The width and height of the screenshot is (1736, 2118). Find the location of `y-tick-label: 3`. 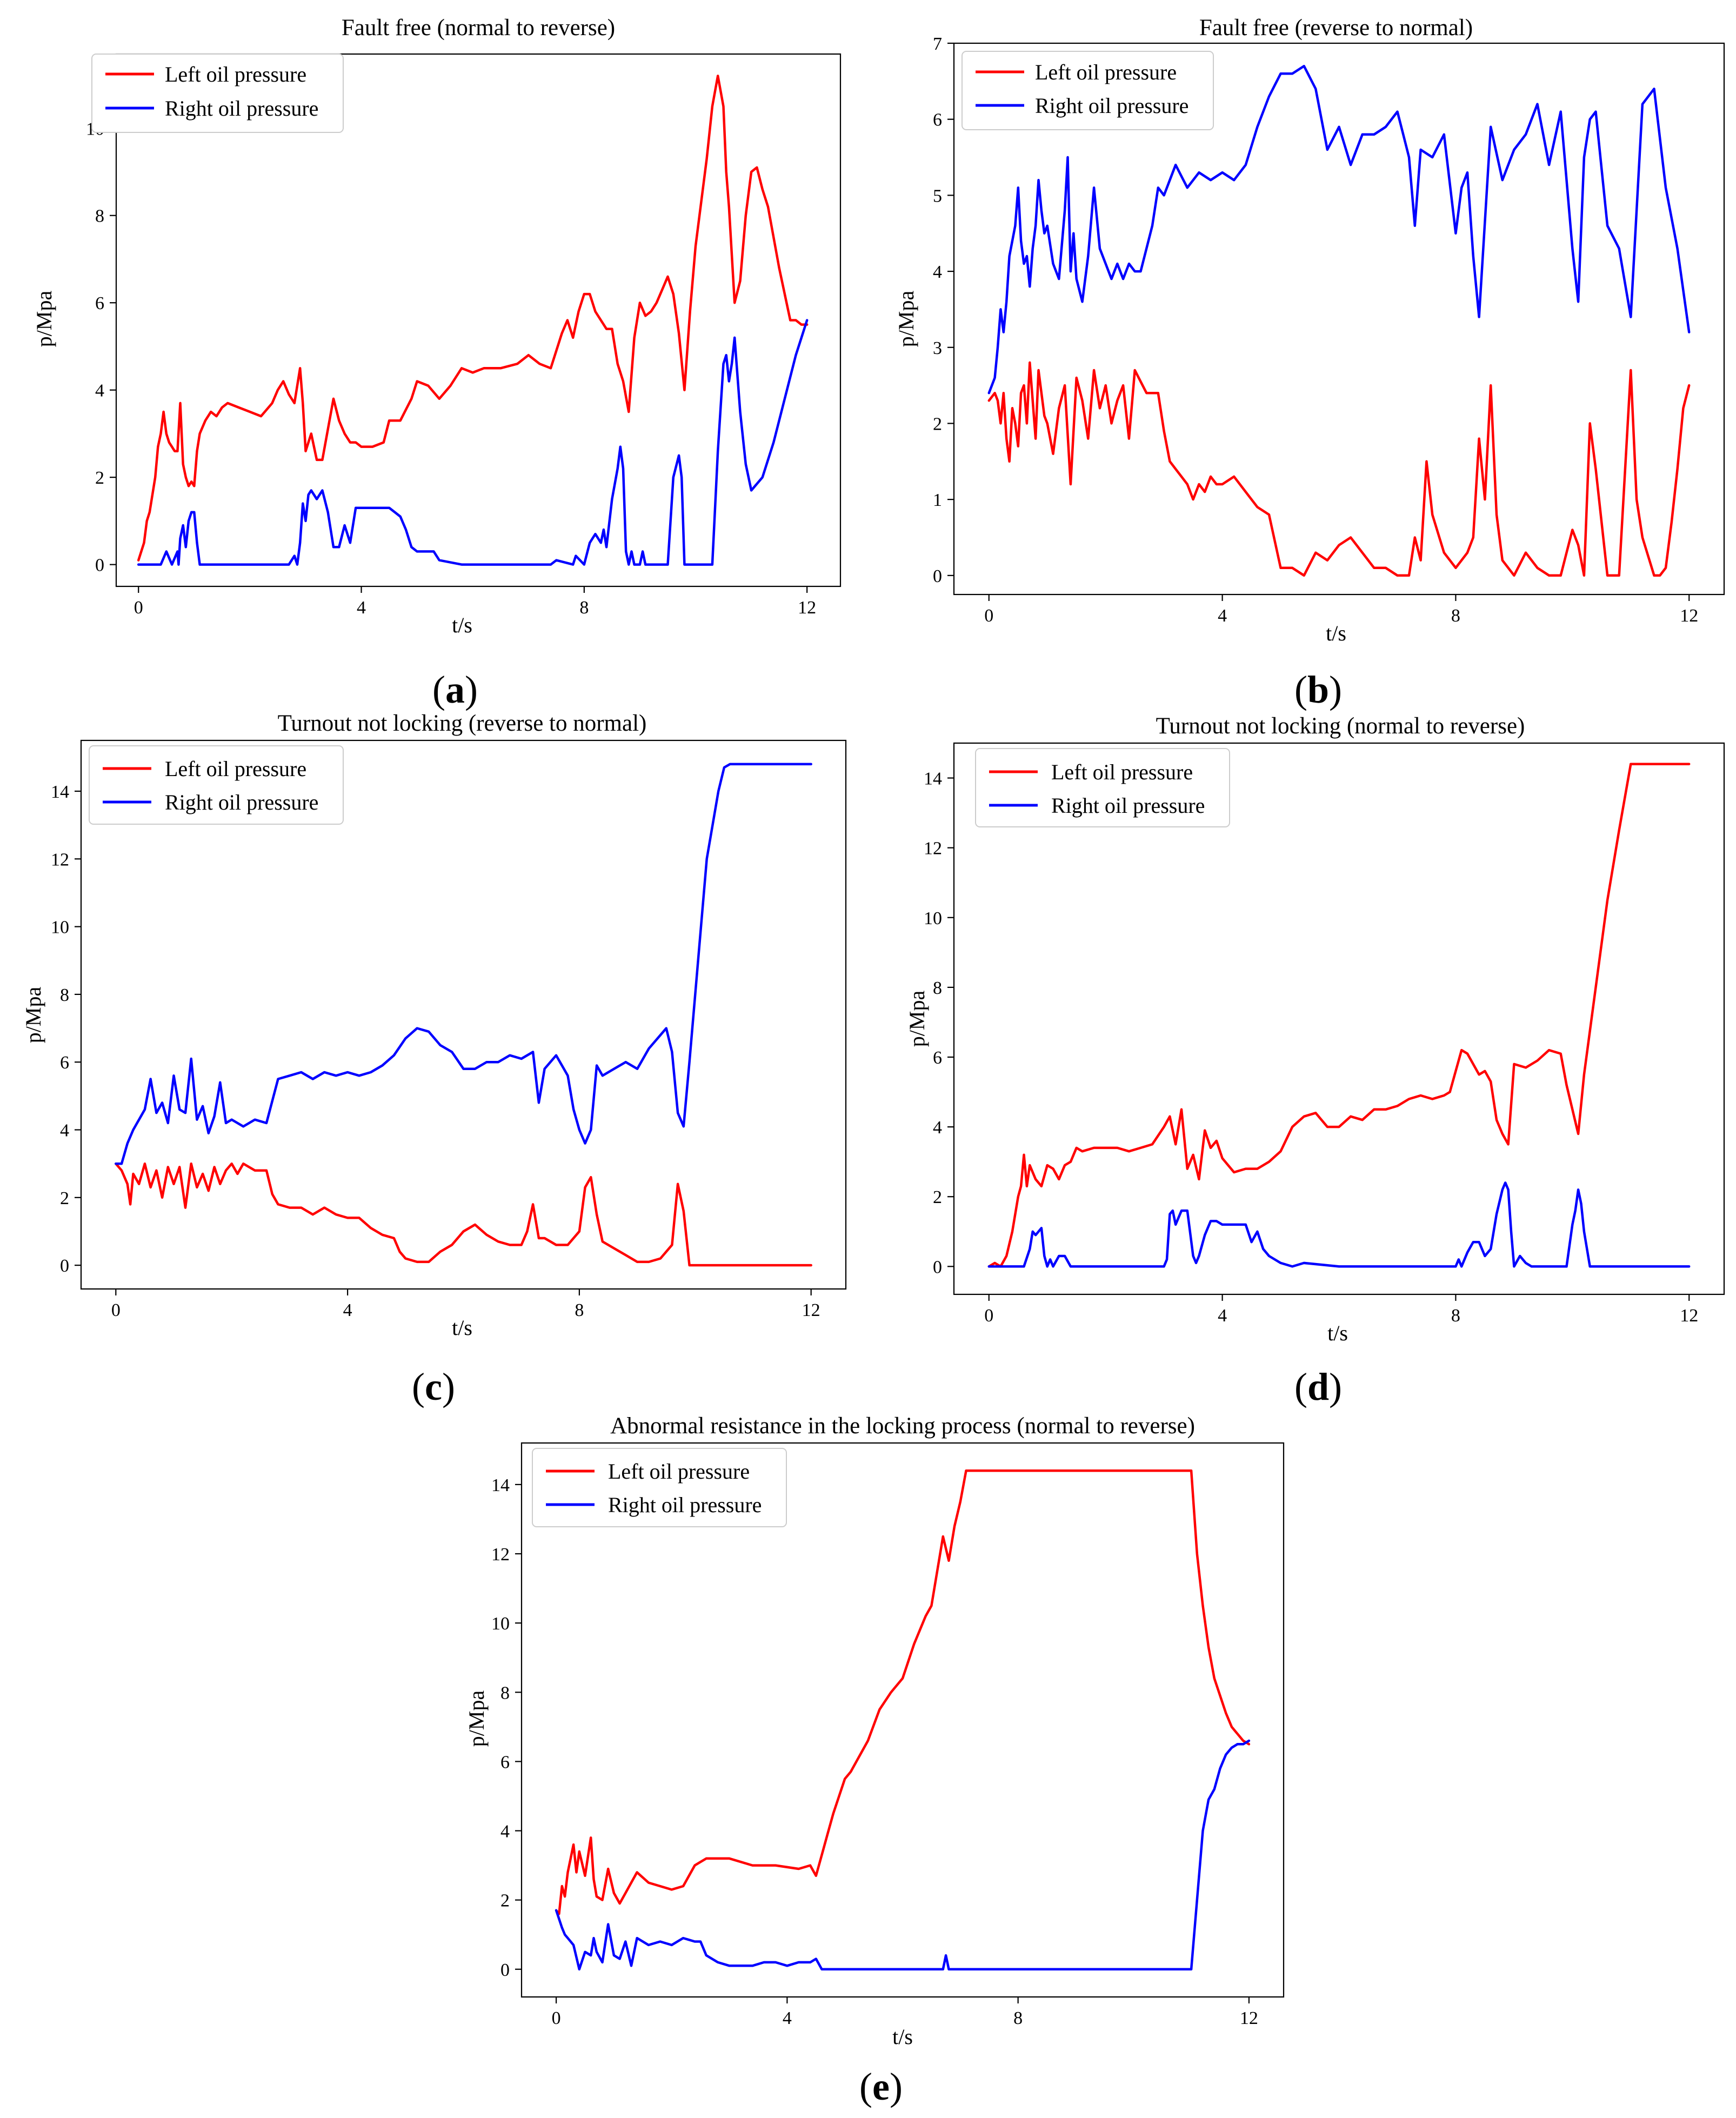

y-tick-label: 3 is located at coordinates (938, 348).